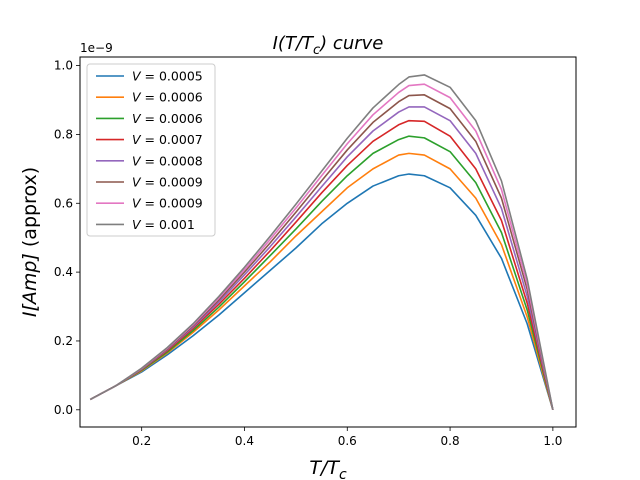 Image resolution: width=640 pixels, height=480 pixels. Describe the element at coordinates (63, 272) in the screenshot. I see `y-tick-label: 0.4` at that location.